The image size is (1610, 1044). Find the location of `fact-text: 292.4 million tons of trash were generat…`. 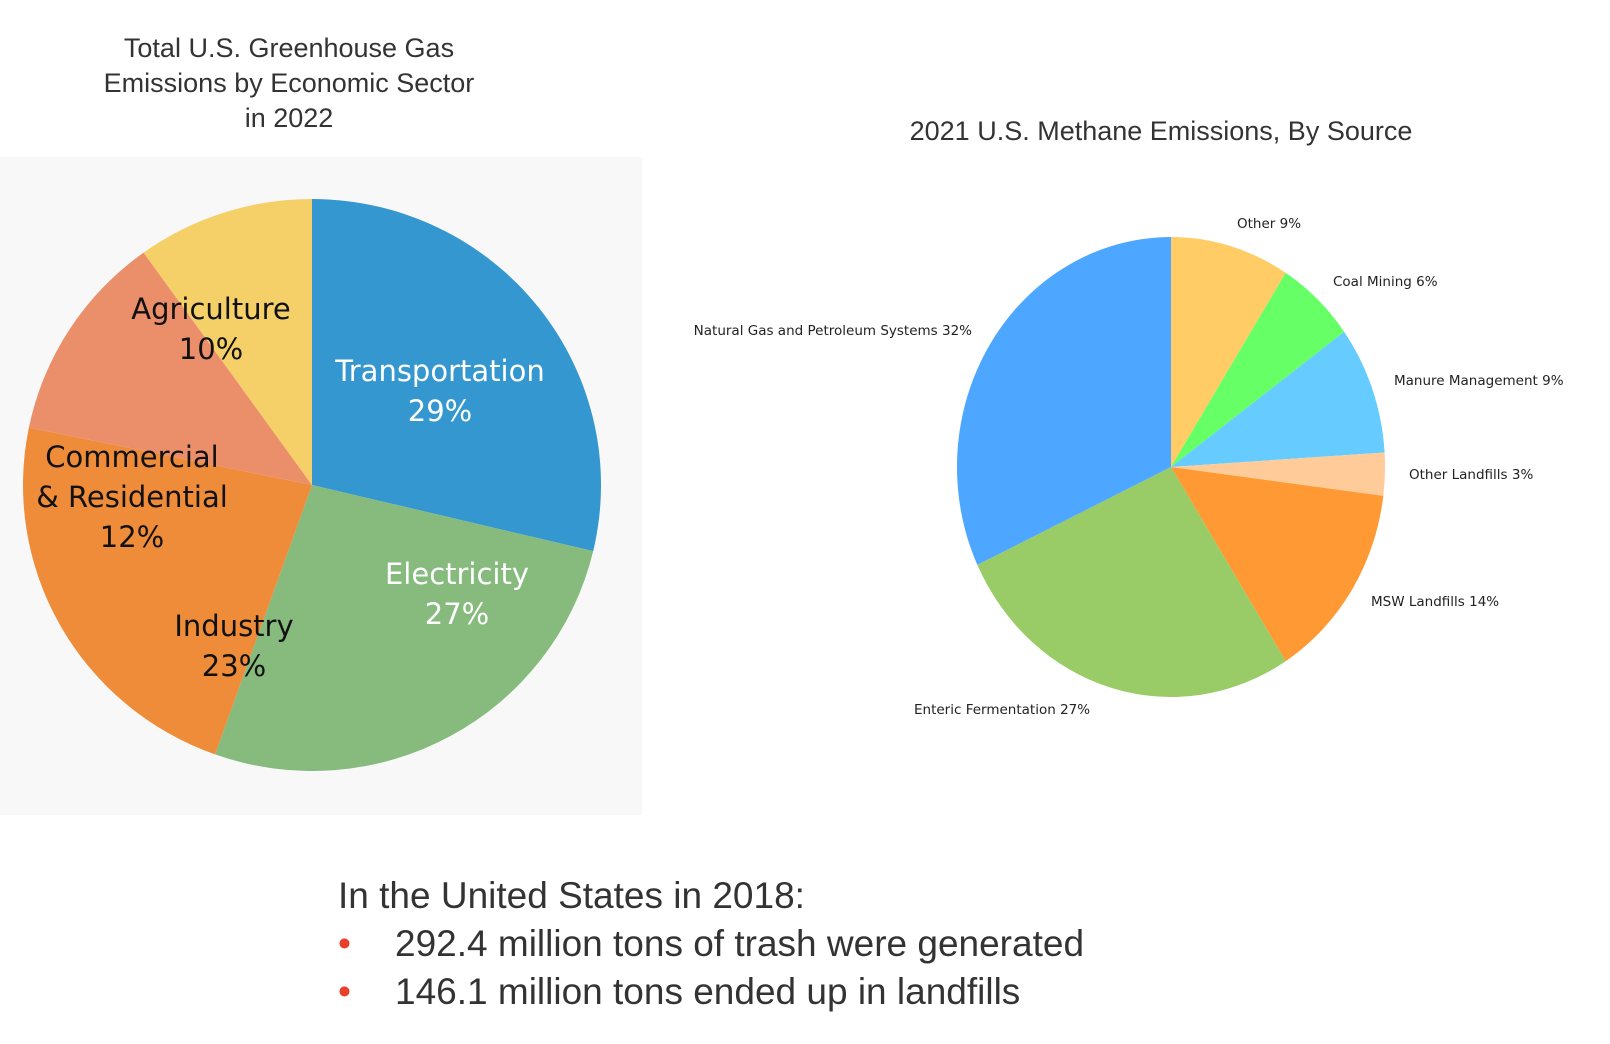

fact-text: 292.4 million tons of trash were generat… is located at coordinates (740, 943).